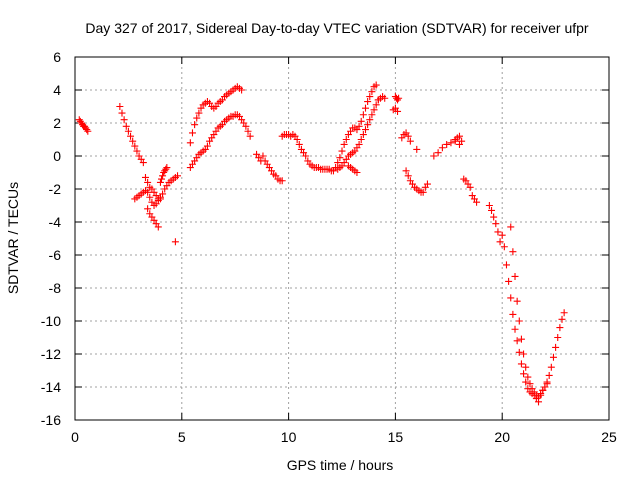 The height and width of the screenshot is (480, 640). Describe the element at coordinates (55, 222) in the screenshot. I see `y-tick-label: -4` at that location.